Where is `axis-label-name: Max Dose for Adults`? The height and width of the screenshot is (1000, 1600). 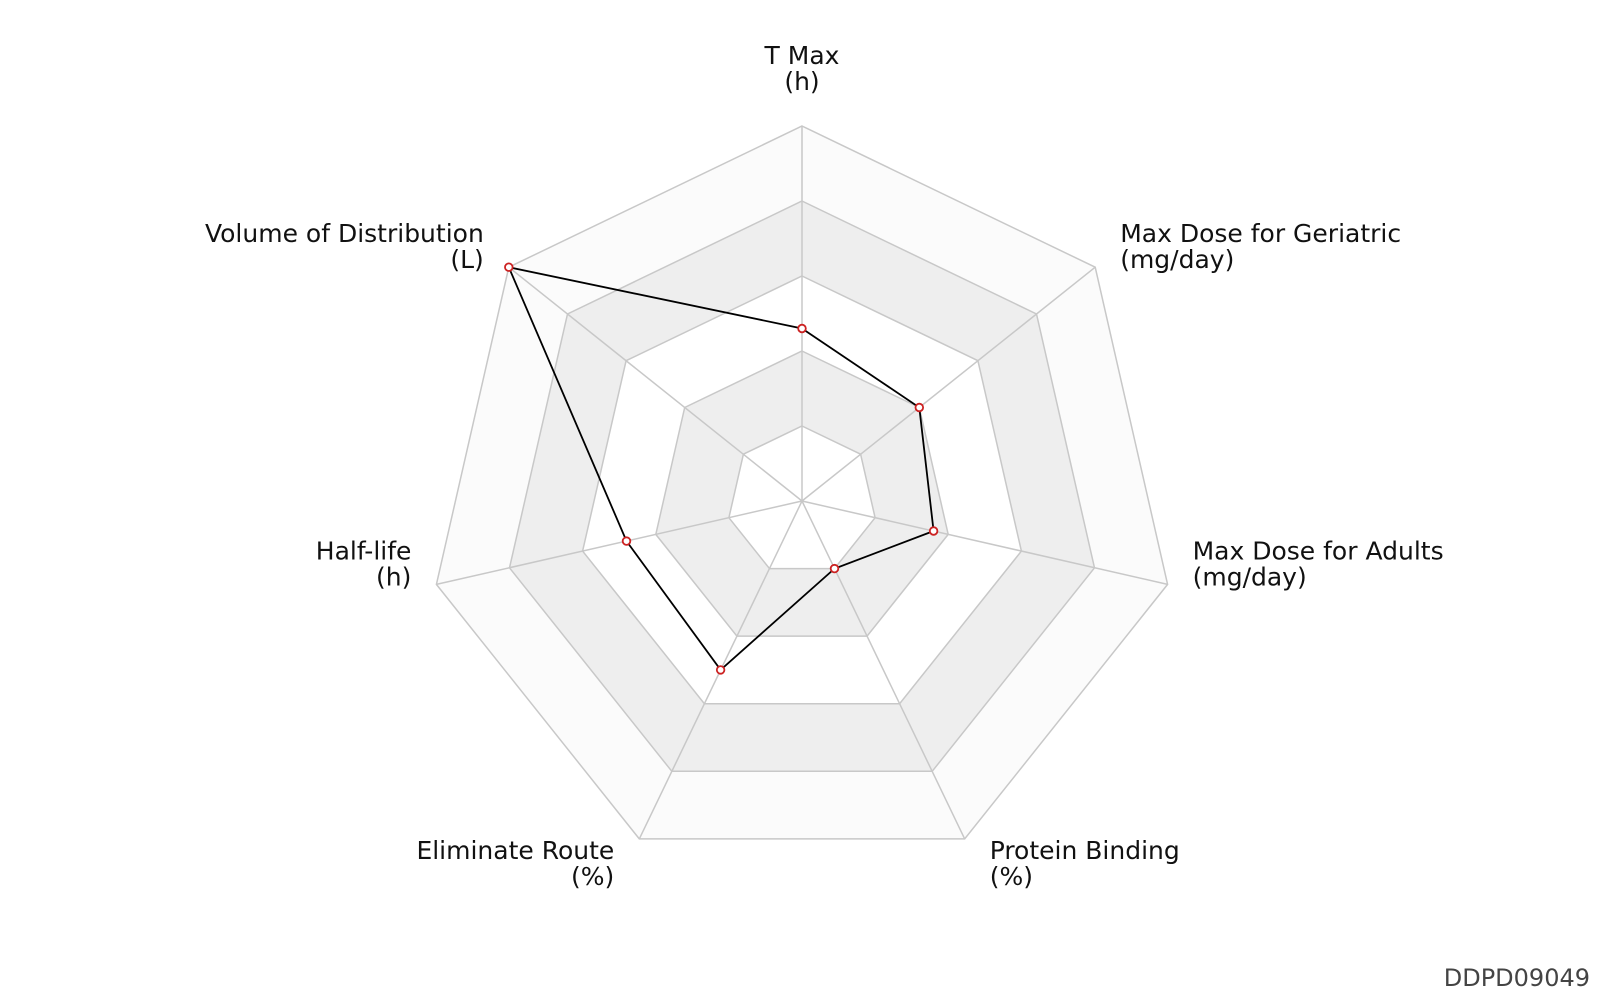 axis-label-name: Max Dose for Adults is located at coordinates (1318, 550).